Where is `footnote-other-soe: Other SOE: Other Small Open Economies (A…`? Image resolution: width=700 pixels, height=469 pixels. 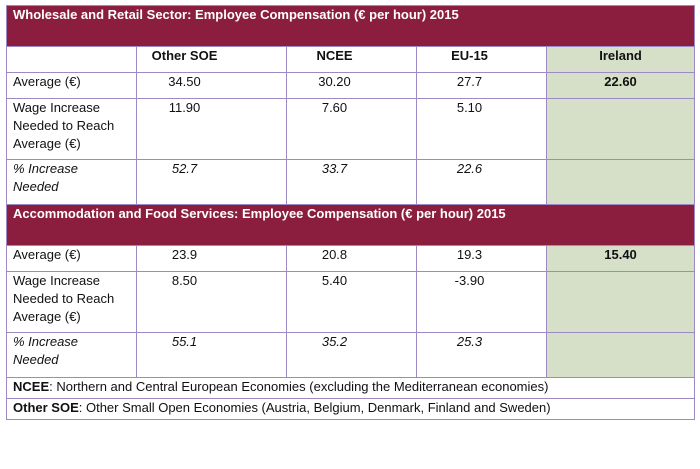
footnote-other-soe: Other SOE: Other Small Open Economies (A… is located at coordinates (350, 409).